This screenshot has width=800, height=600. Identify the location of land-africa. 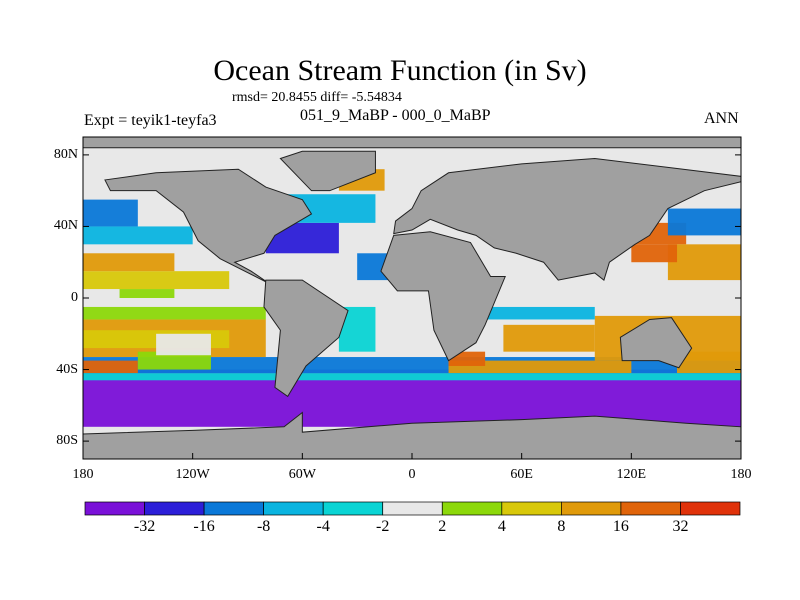
(443, 296).